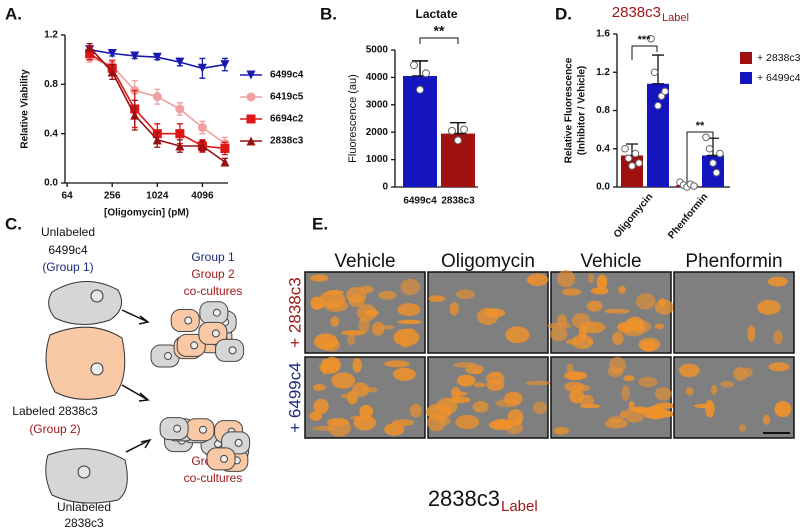  Describe the element at coordinates (420, 131) in the screenshot. I see `bar` at that location.